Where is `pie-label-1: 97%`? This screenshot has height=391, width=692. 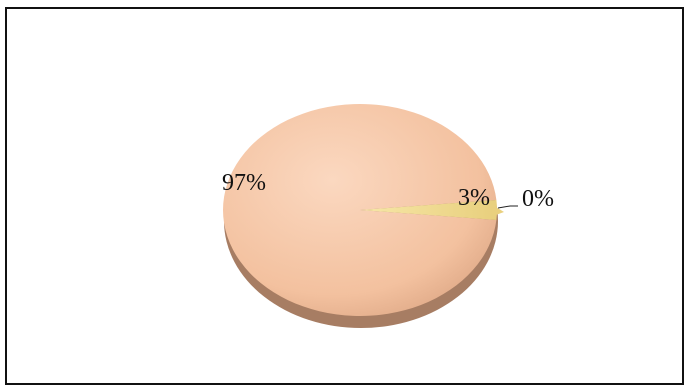 pie-label-1: 97% is located at coordinates (244, 183).